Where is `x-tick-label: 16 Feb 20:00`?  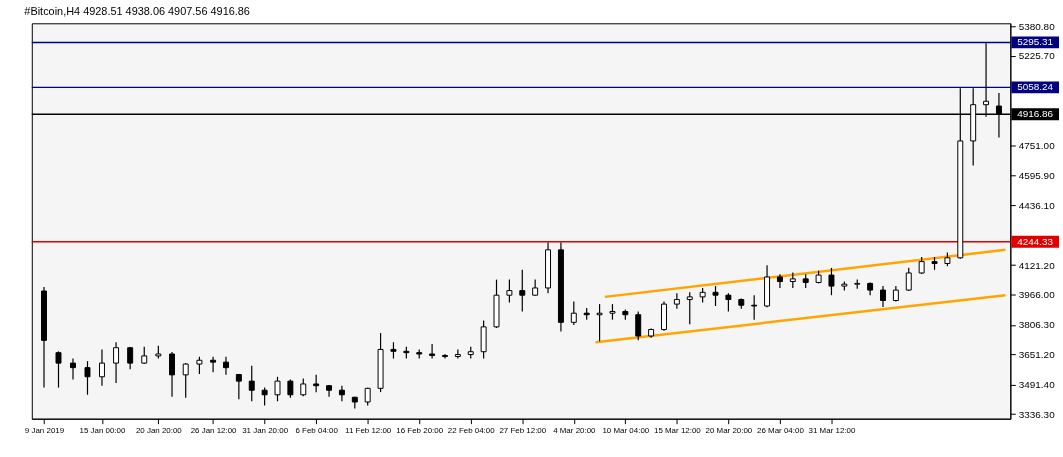
x-tick-label: 16 Feb 20:00 is located at coordinates (420, 431).